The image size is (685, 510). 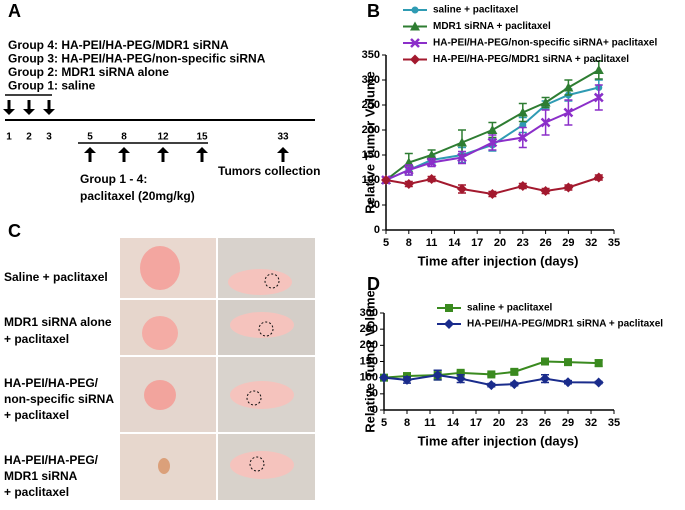 What do you see at coordinates (522, 423) in the screenshot?
I see `x-tick-label: 23` at bounding box center [522, 423].